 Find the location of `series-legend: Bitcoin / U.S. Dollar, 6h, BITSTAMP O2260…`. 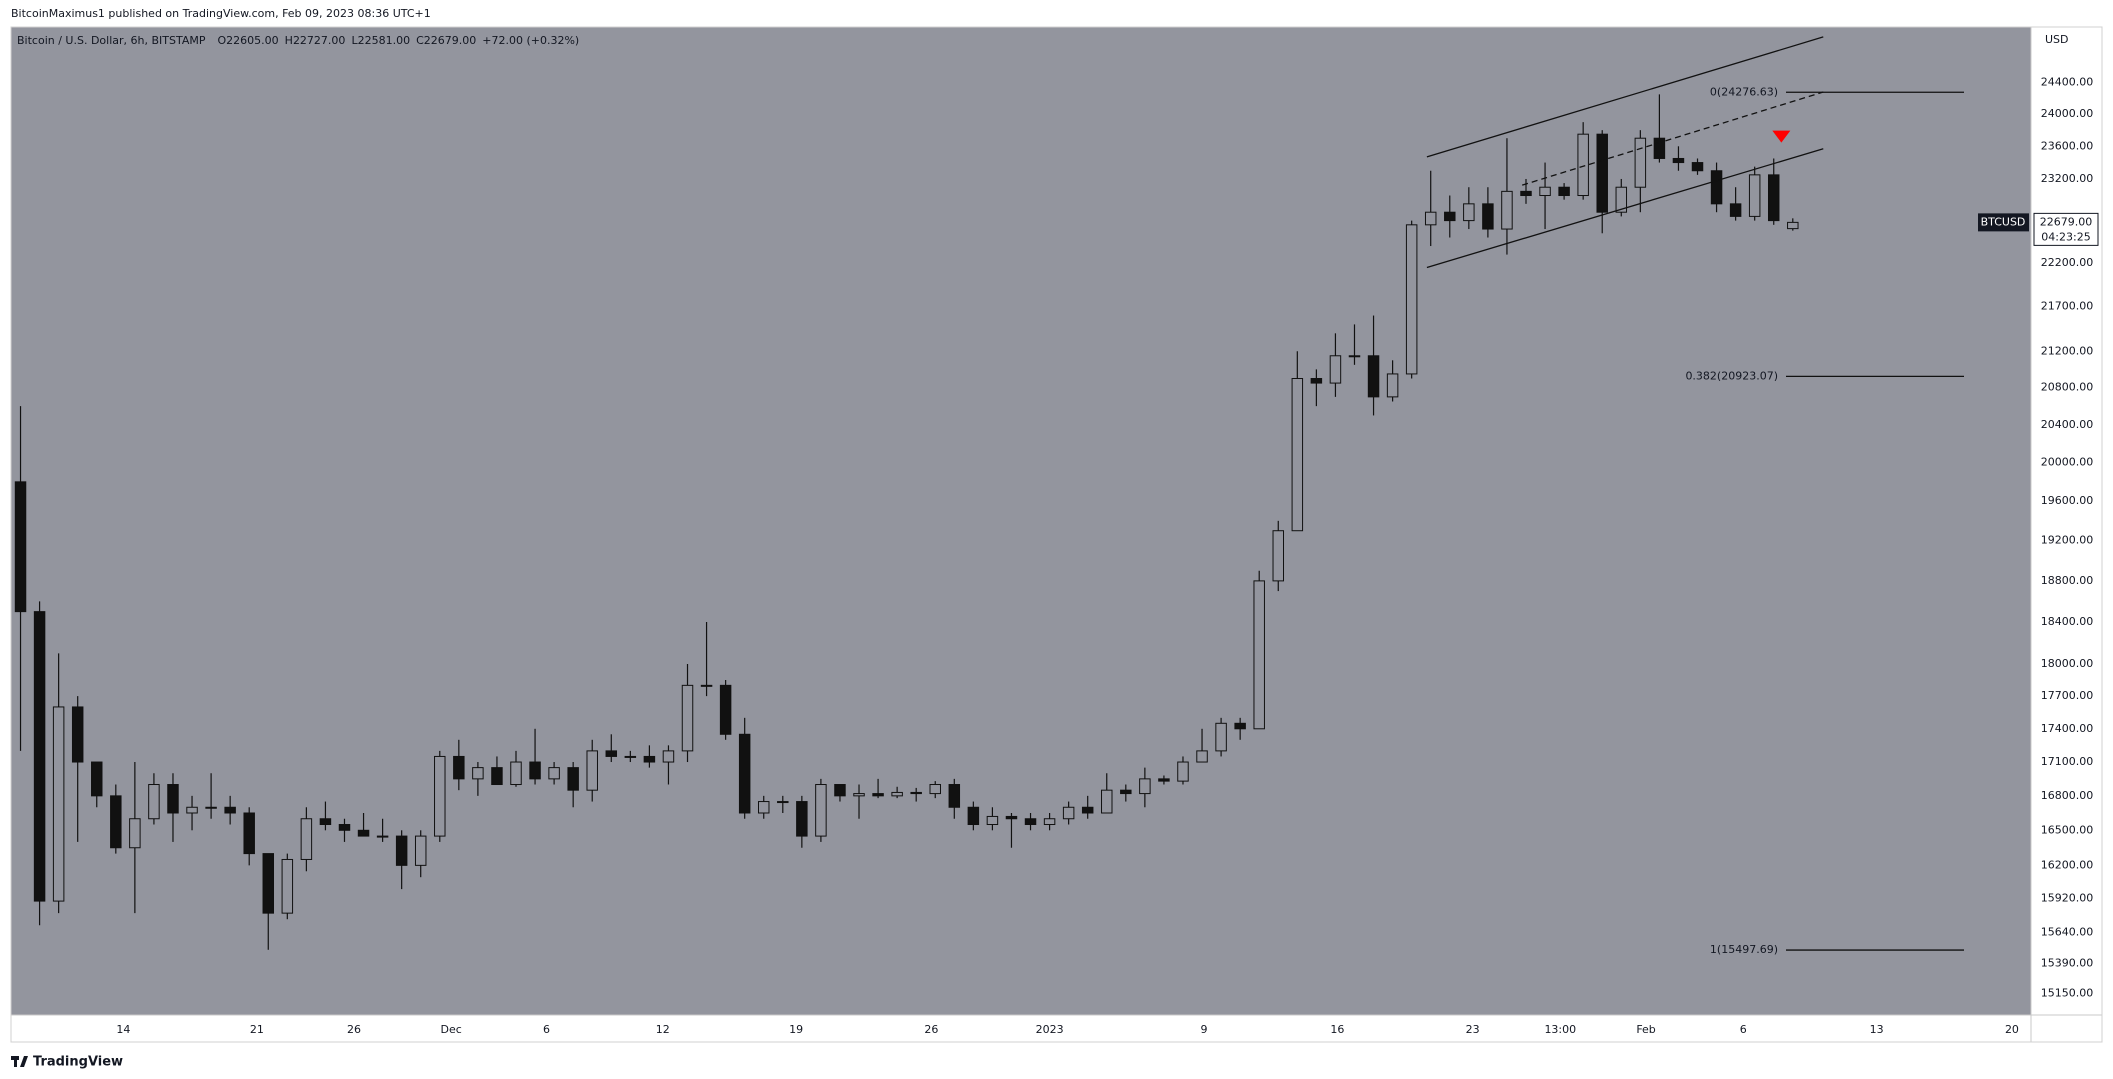

series-legend: Bitcoin / U.S. Dollar, 6h, BITSTAMP O2260… is located at coordinates (298, 40).